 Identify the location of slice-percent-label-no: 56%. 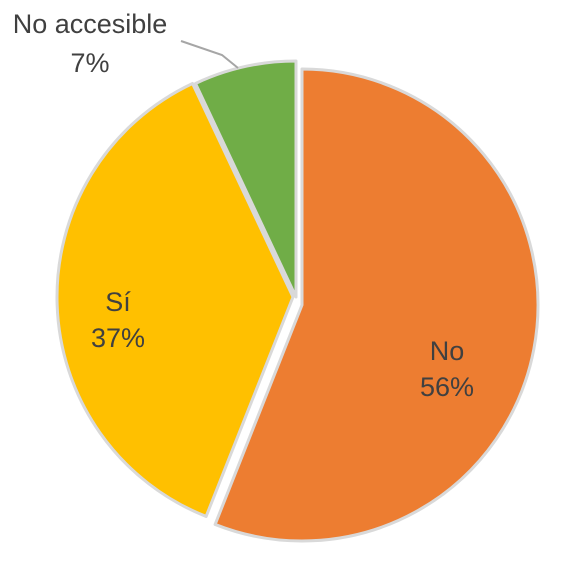
(447, 387).